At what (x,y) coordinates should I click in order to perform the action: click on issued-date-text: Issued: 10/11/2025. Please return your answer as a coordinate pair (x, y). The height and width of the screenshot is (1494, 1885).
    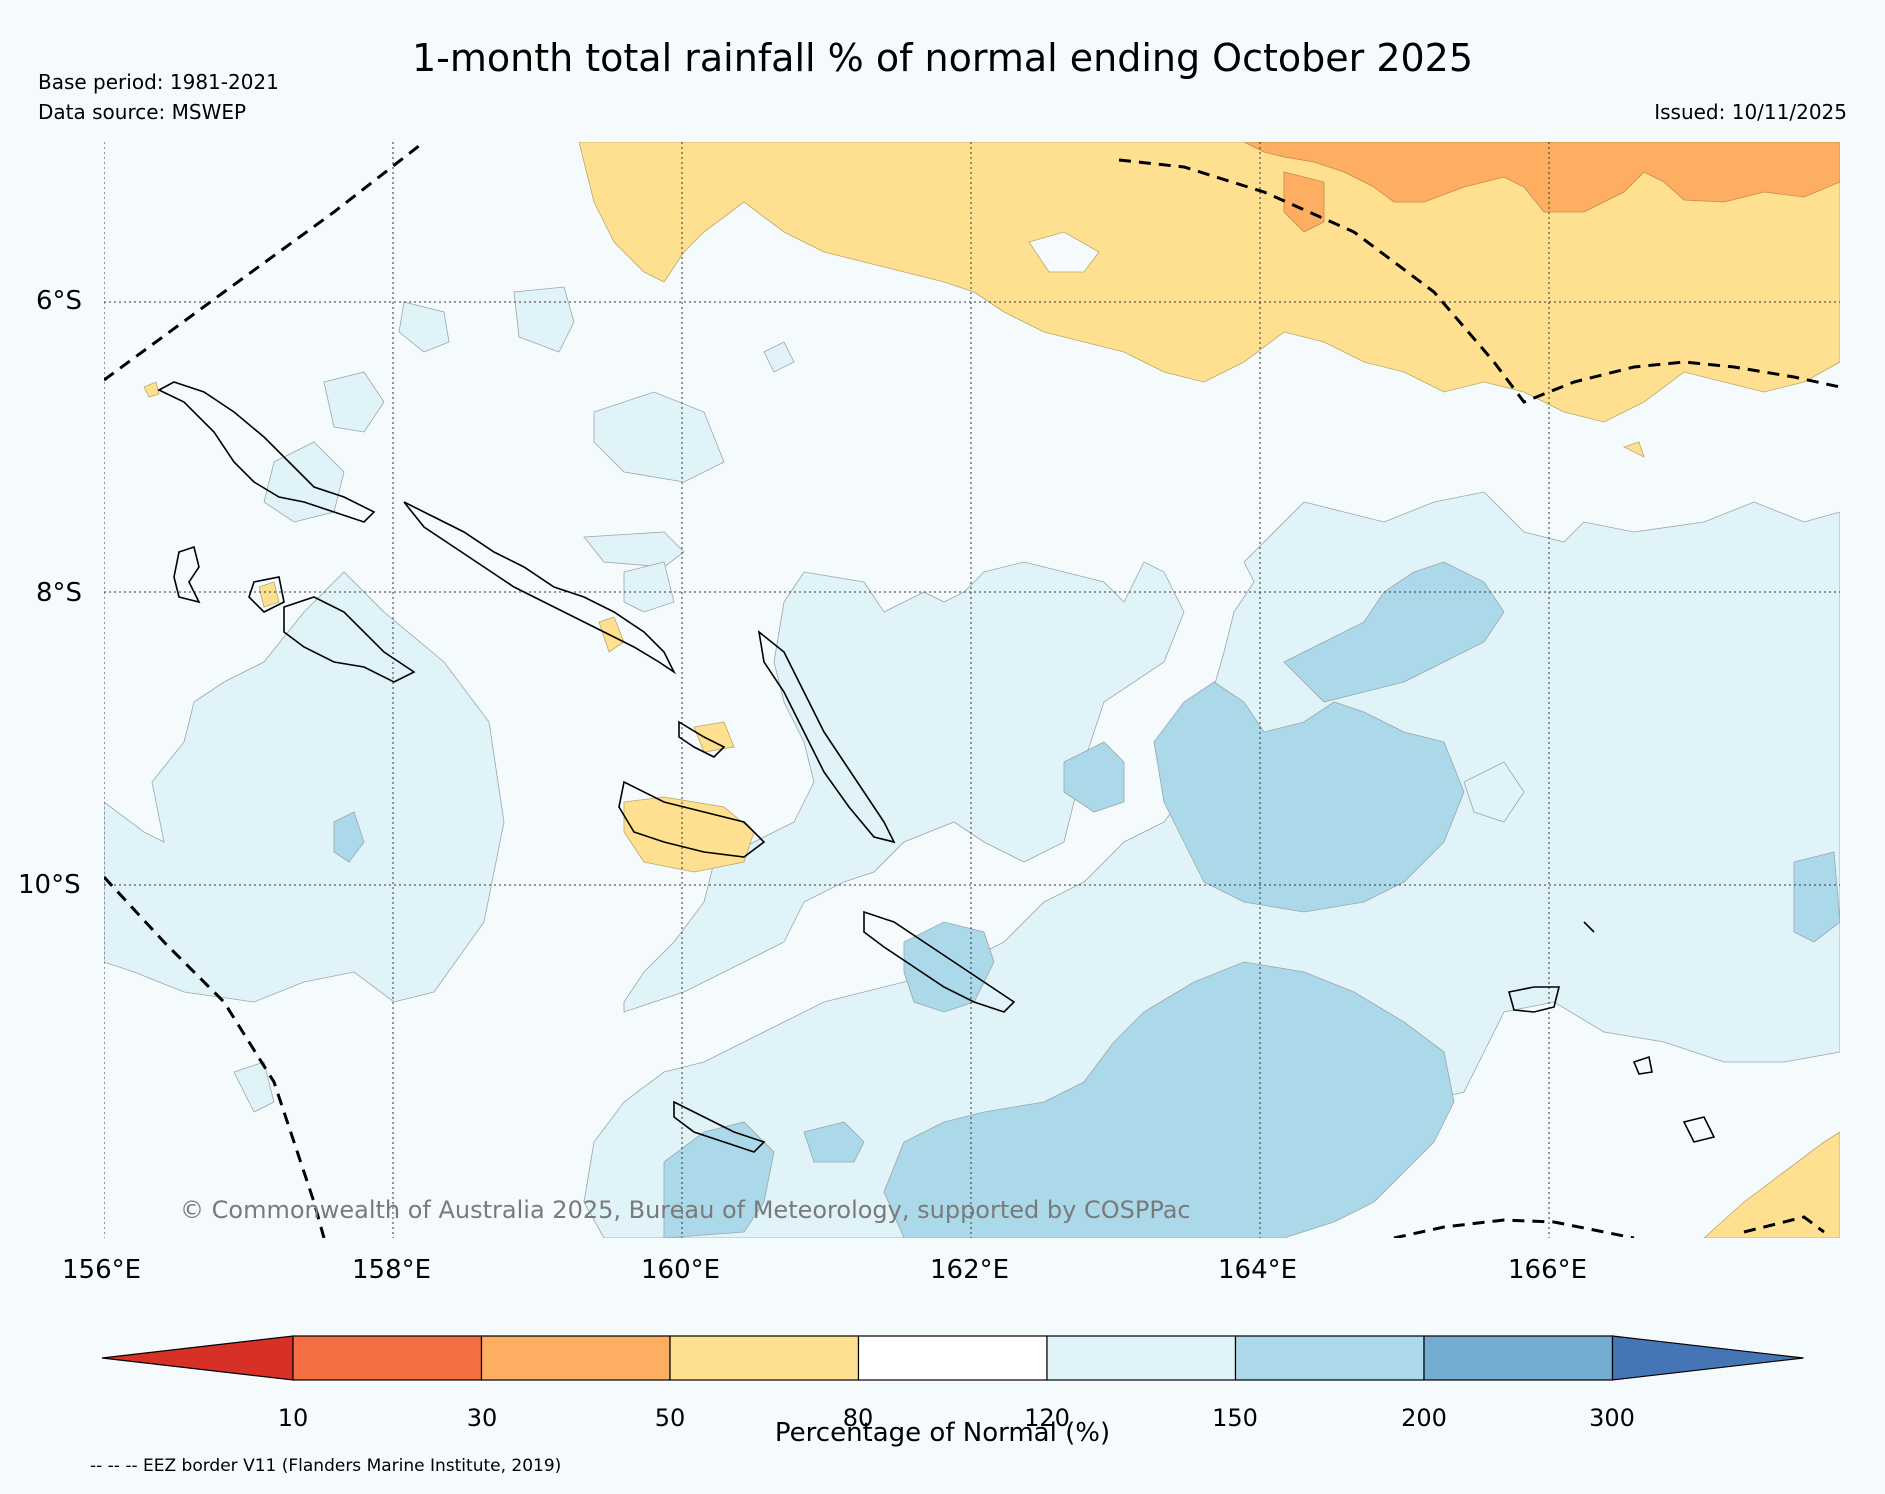
    Looking at the image, I should click on (1750, 112).